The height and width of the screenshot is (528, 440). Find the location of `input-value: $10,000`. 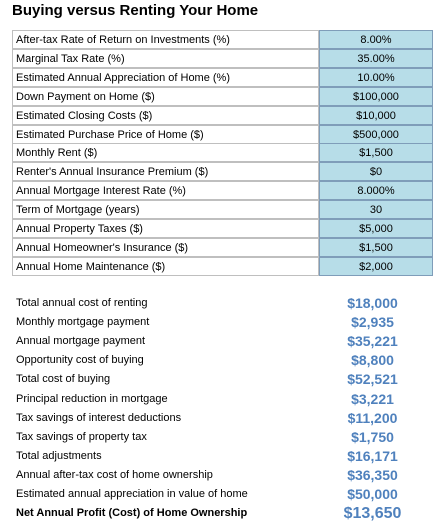

input-value: $10,000 is located at coordinates (376, 115).